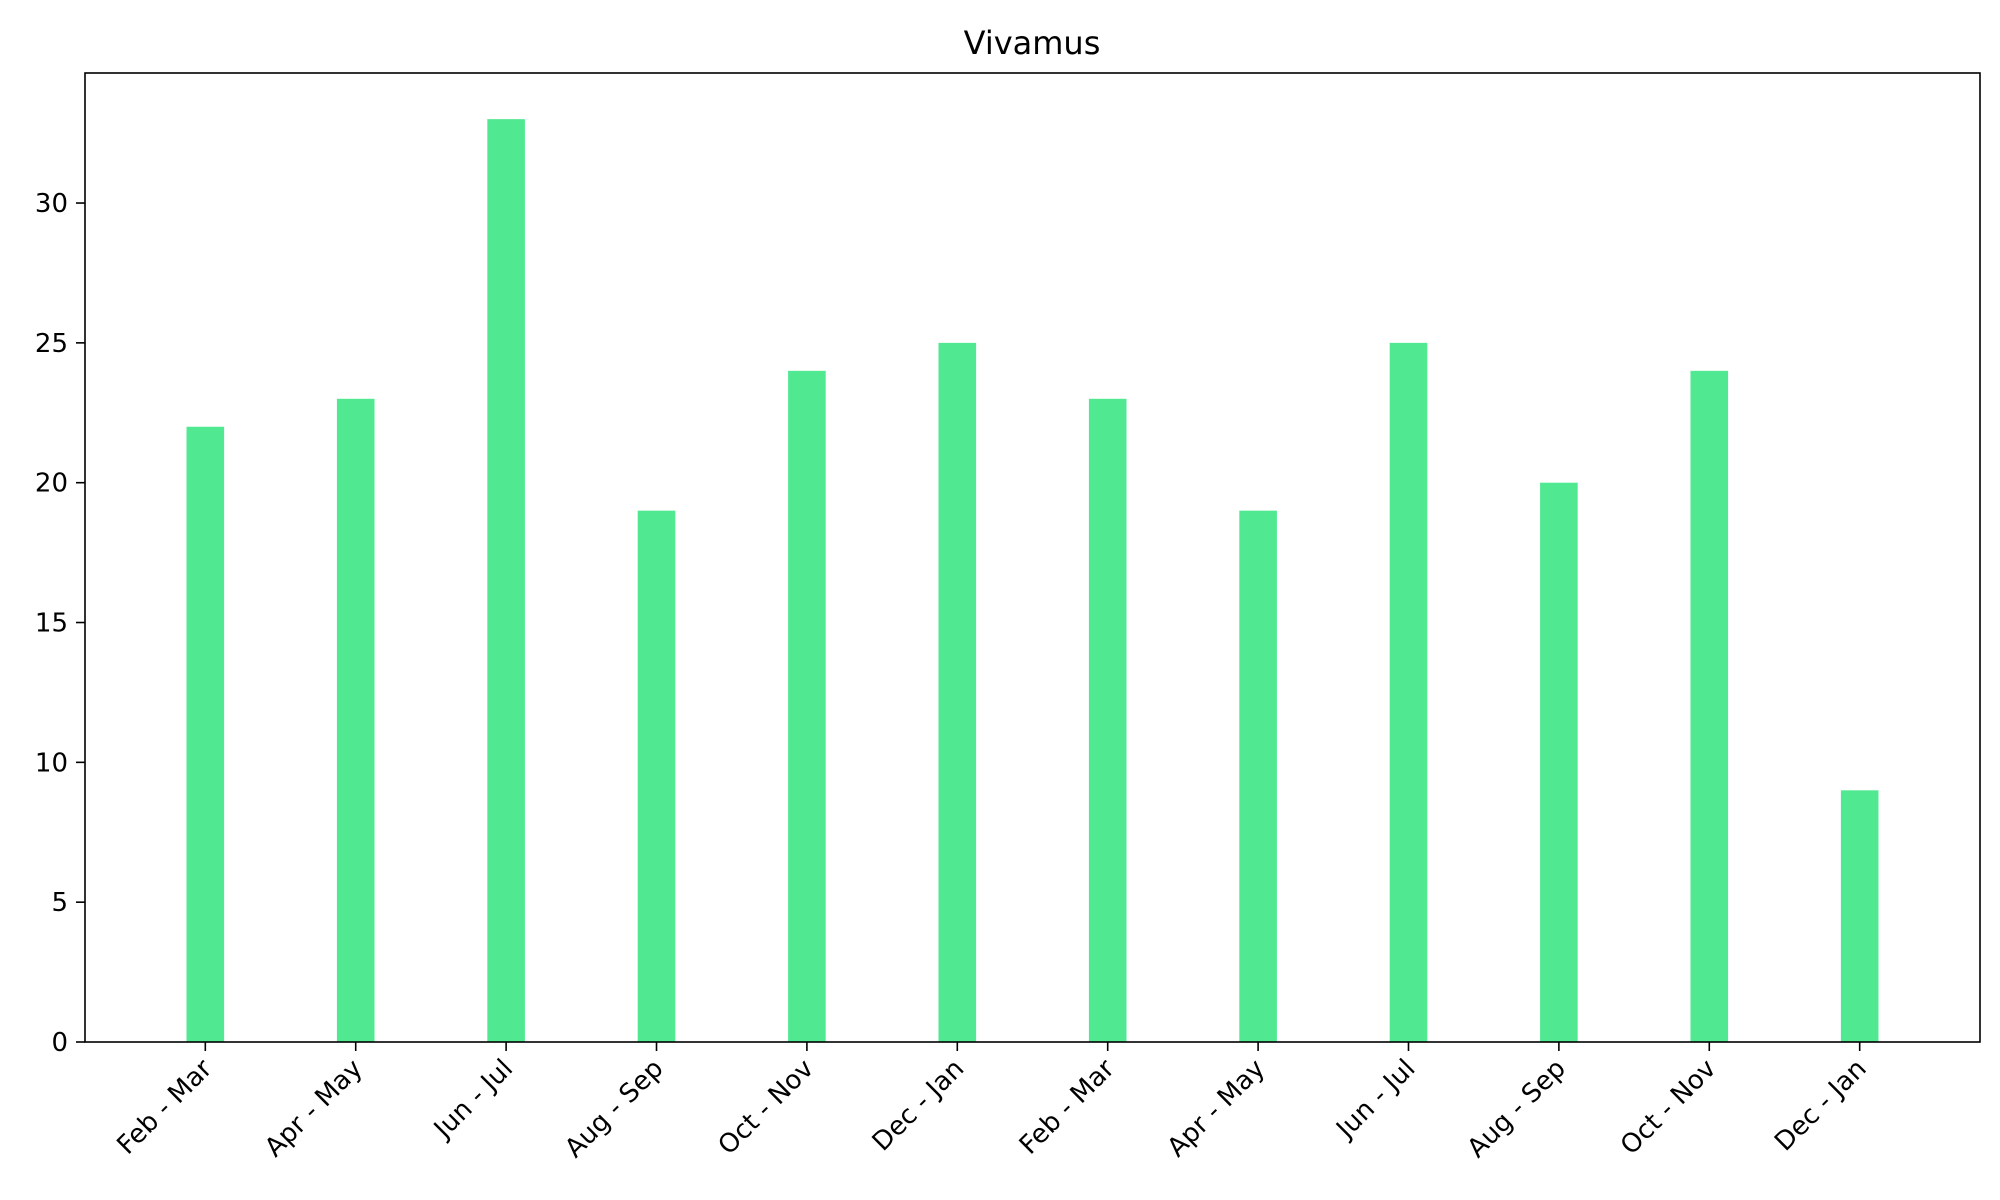 This screenshot has height=1200, width=2000. What do you see at coordinates (59, 903) in the screenshot?
I see `y-tick-label: 5` at bounding box center [59, 903].